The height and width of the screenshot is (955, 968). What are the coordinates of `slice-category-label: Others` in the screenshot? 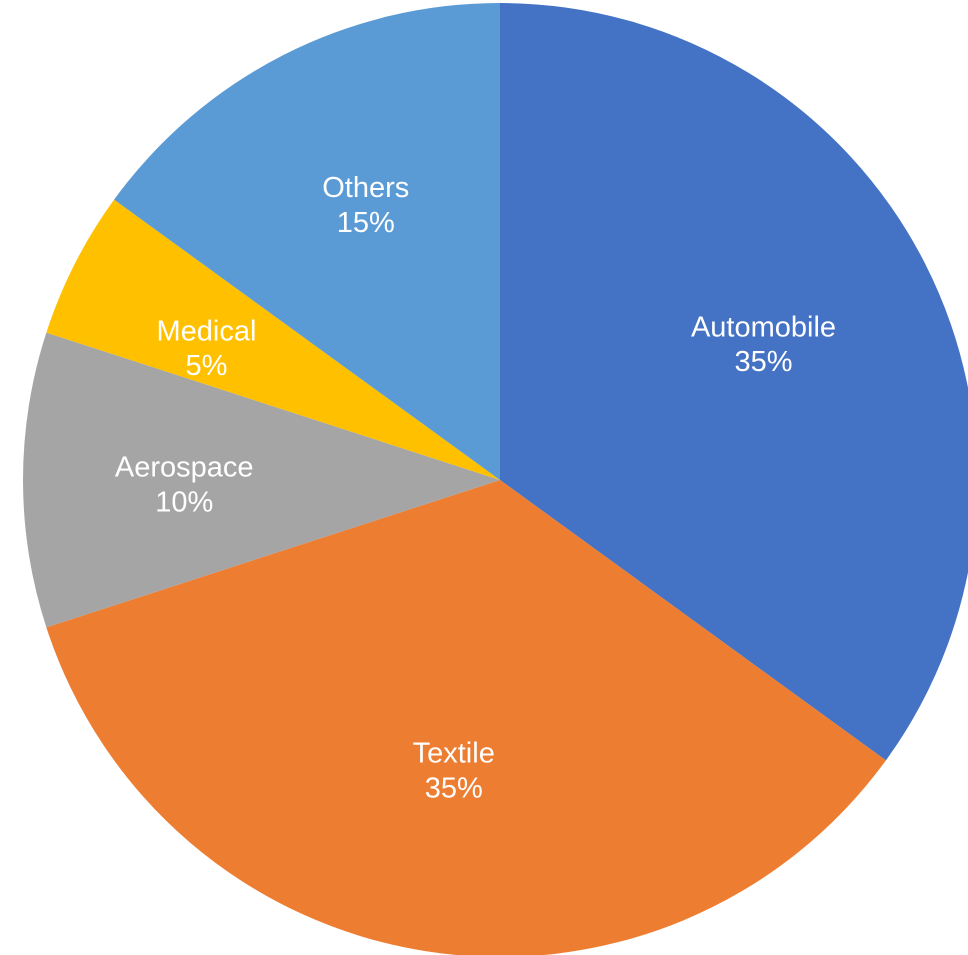 It's located at (365, 188).